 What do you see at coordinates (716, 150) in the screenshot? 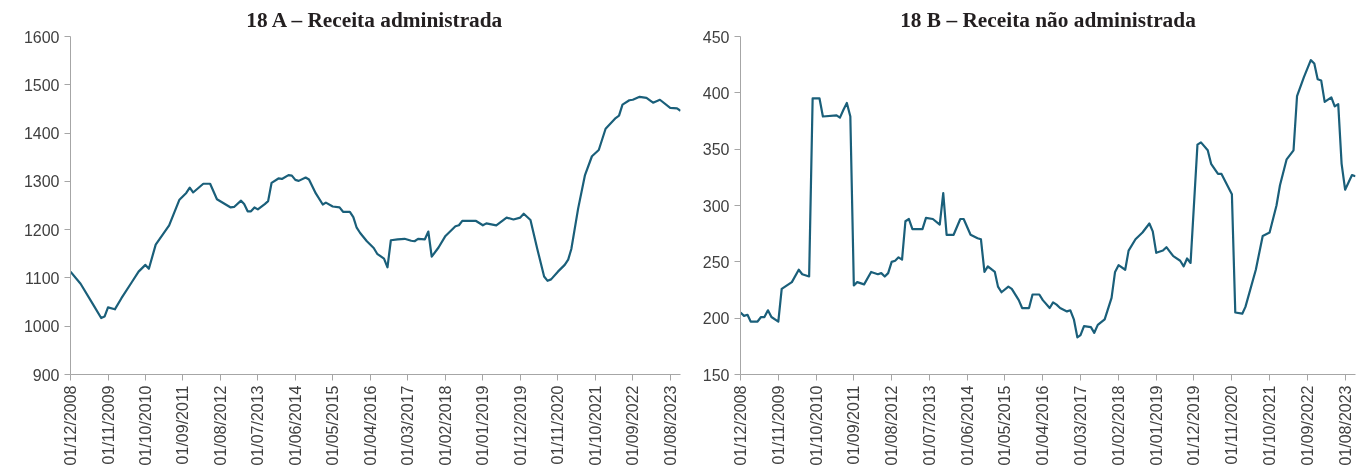
I see `y-tick-label: 350` at bounding box center [716, 150].